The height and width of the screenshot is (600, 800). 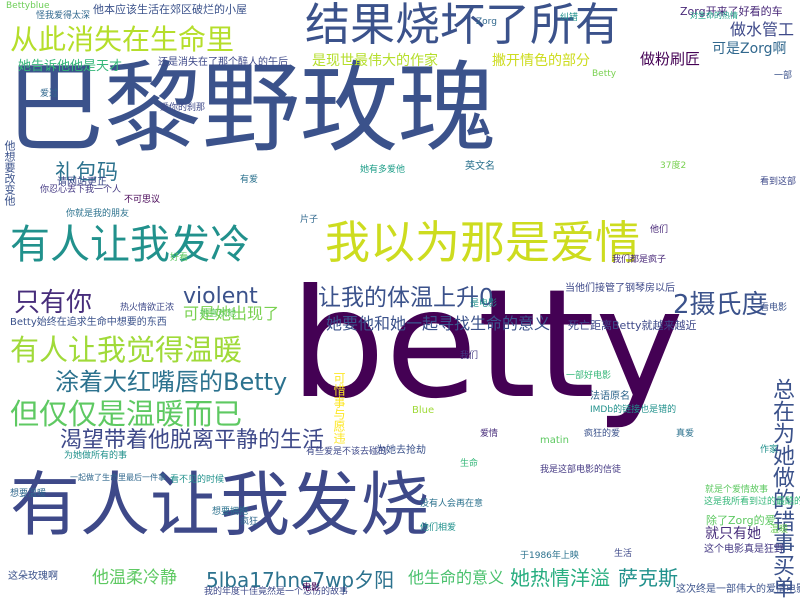 I want to click on cloud-word: 从此消失在生命里, so click(x=122, y=39).